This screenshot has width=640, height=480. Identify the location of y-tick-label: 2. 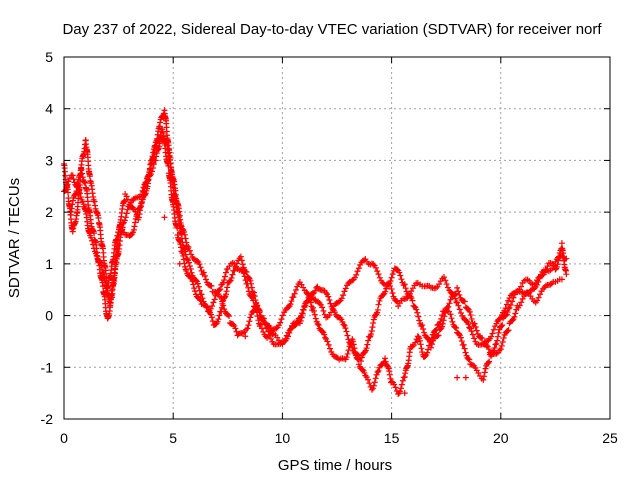
(49, 212).